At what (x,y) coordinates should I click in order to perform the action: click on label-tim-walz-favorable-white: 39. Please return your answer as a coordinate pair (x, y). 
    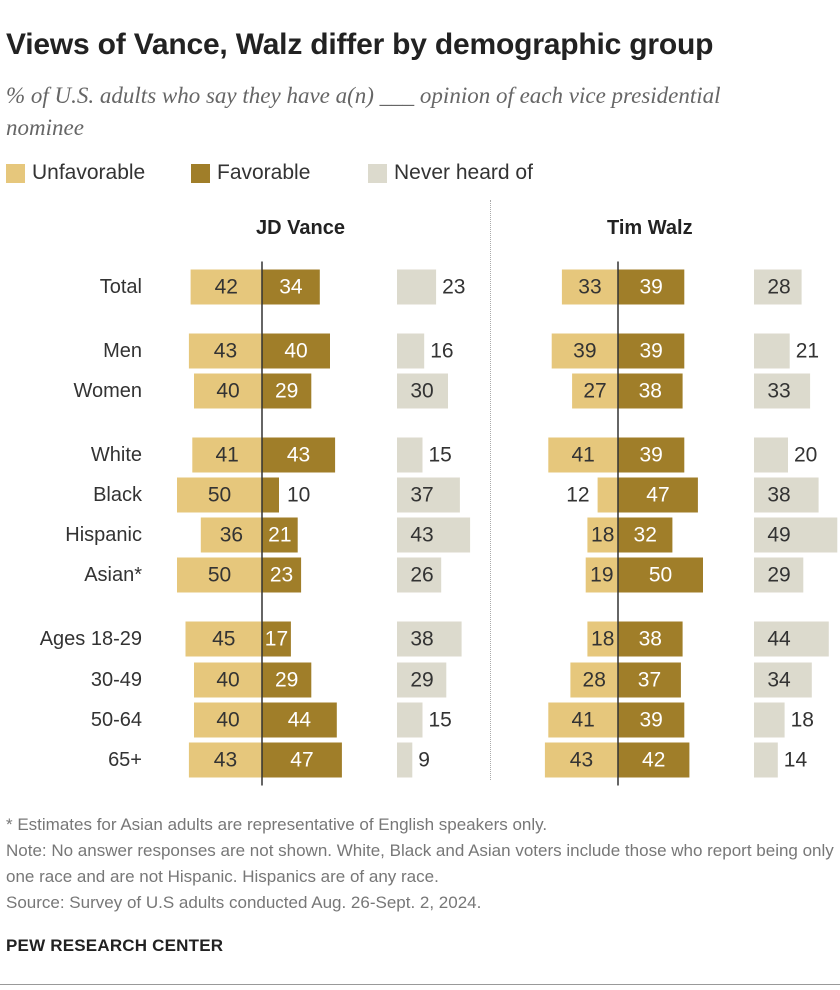
    Looking at the image, I should click on (650, 455).